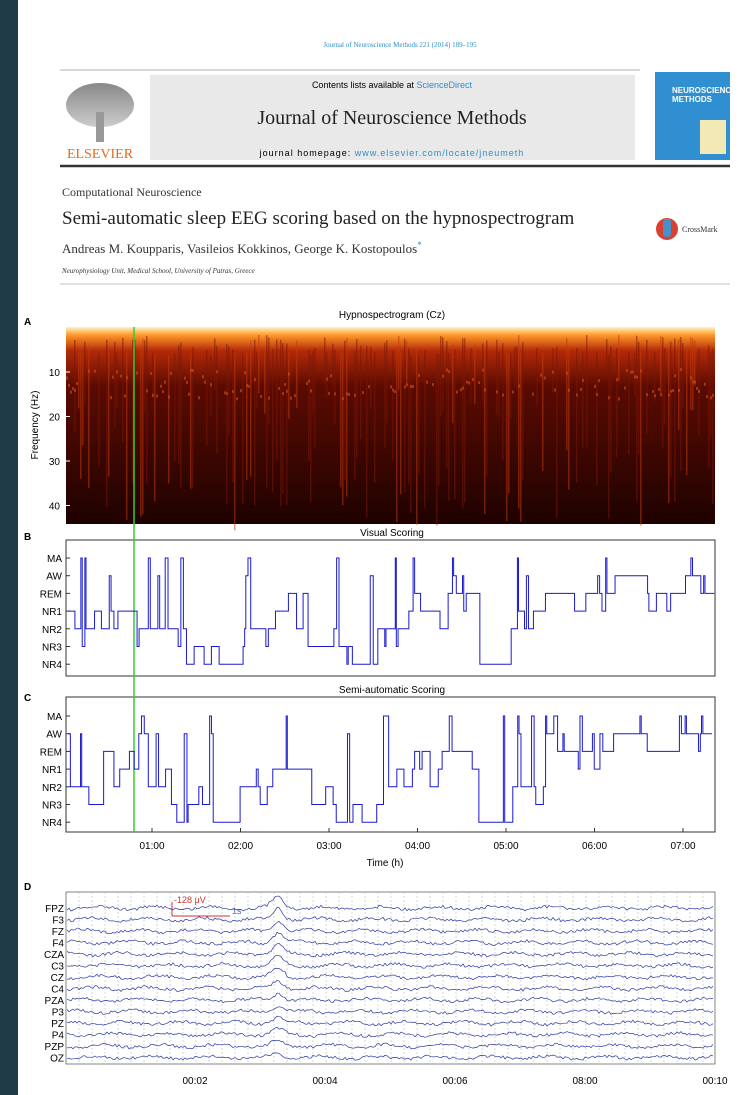 The width and height of the screenshot is (751, 1095). Describe the element at coordinates (52, 648) in the screenshot. I see `y-tick-label: NR3` at that location.